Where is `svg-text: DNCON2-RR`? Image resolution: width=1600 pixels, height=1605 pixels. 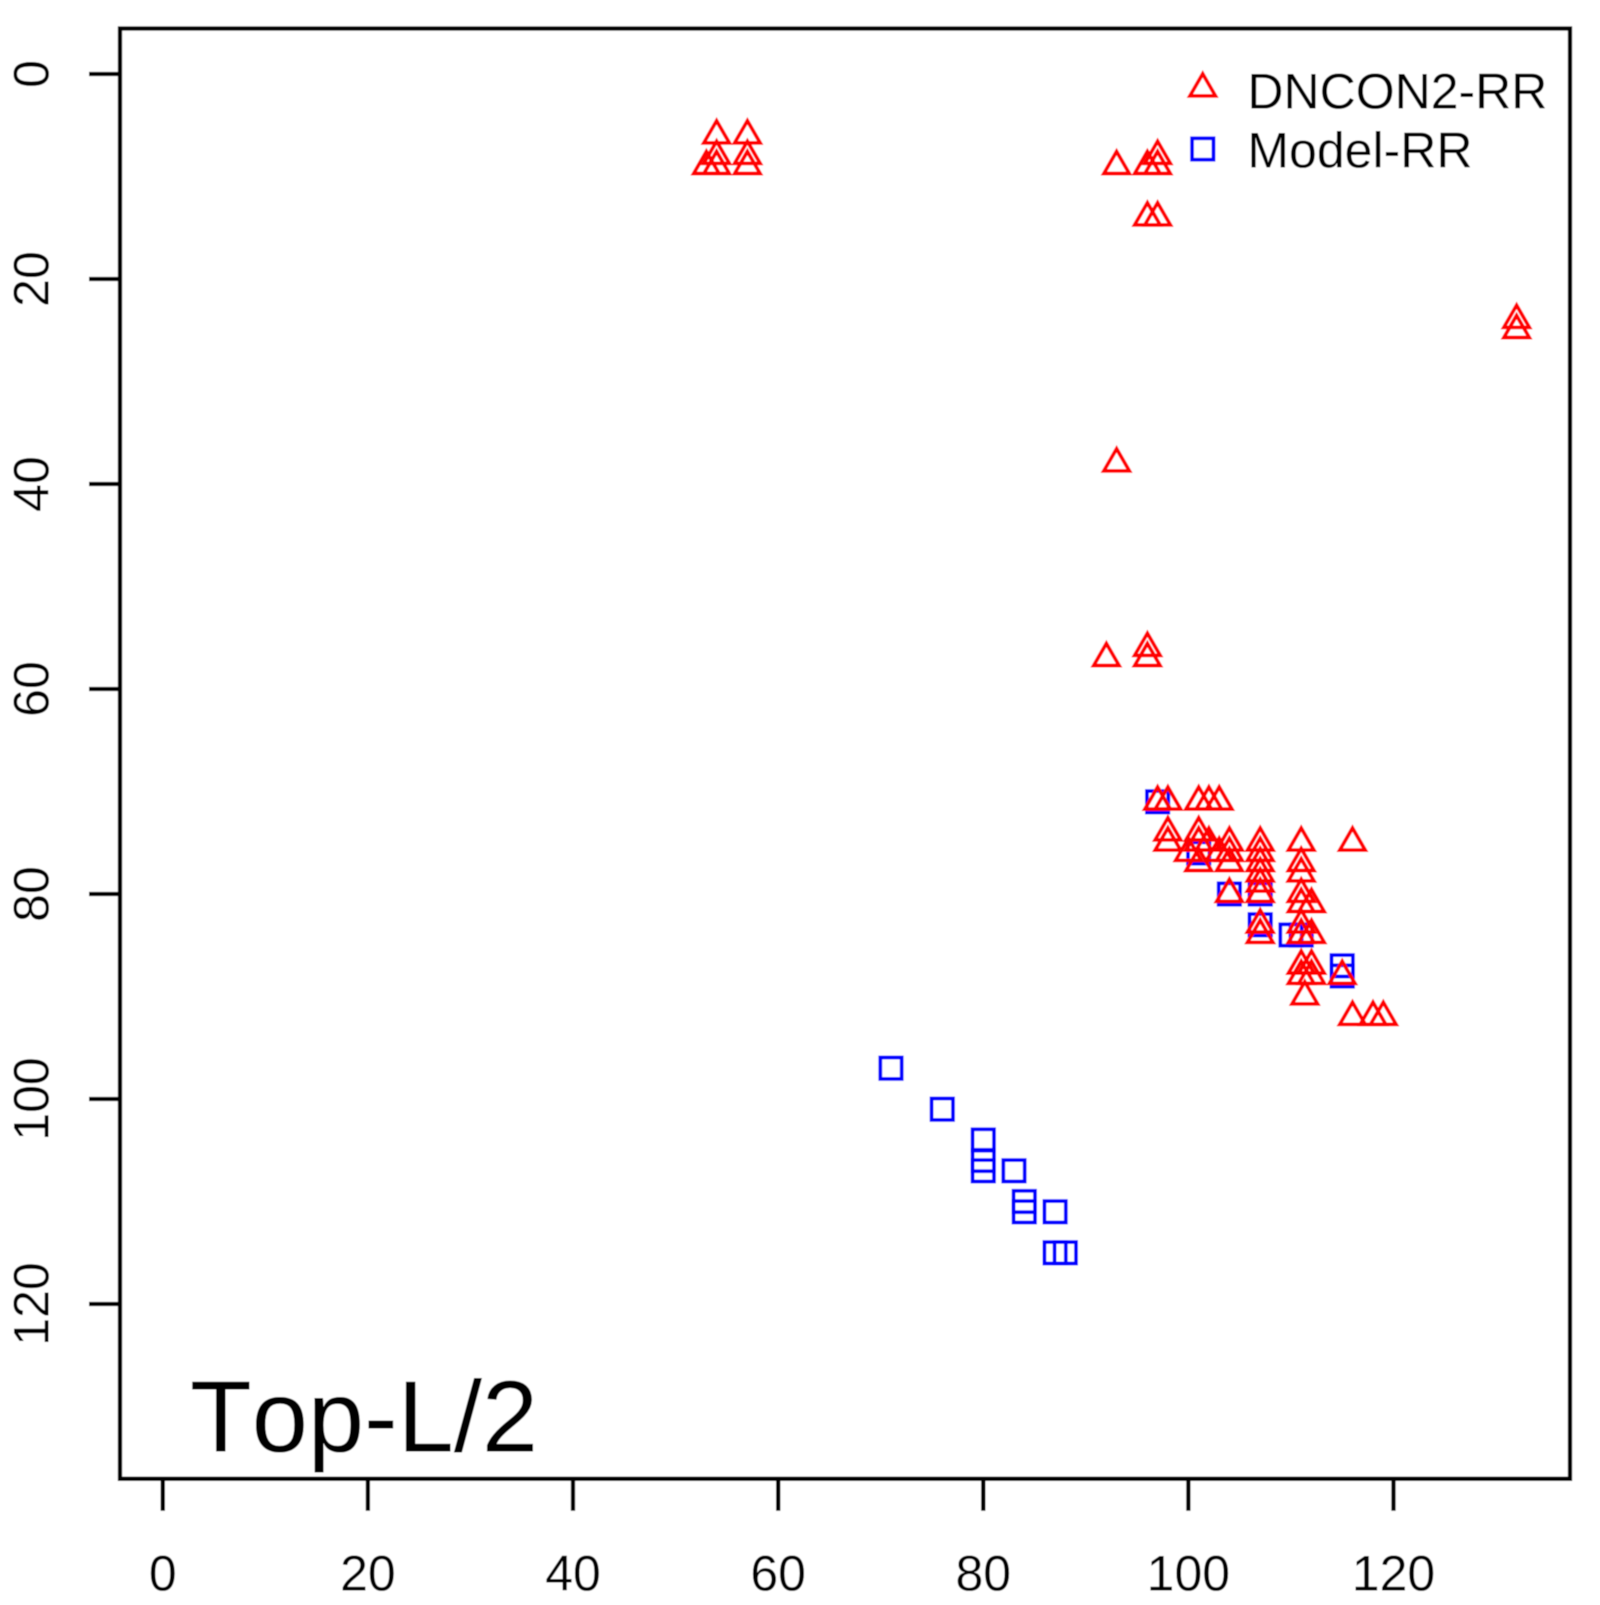 svg-text: DNCON2-RR is located at coordinates (1397, 91).